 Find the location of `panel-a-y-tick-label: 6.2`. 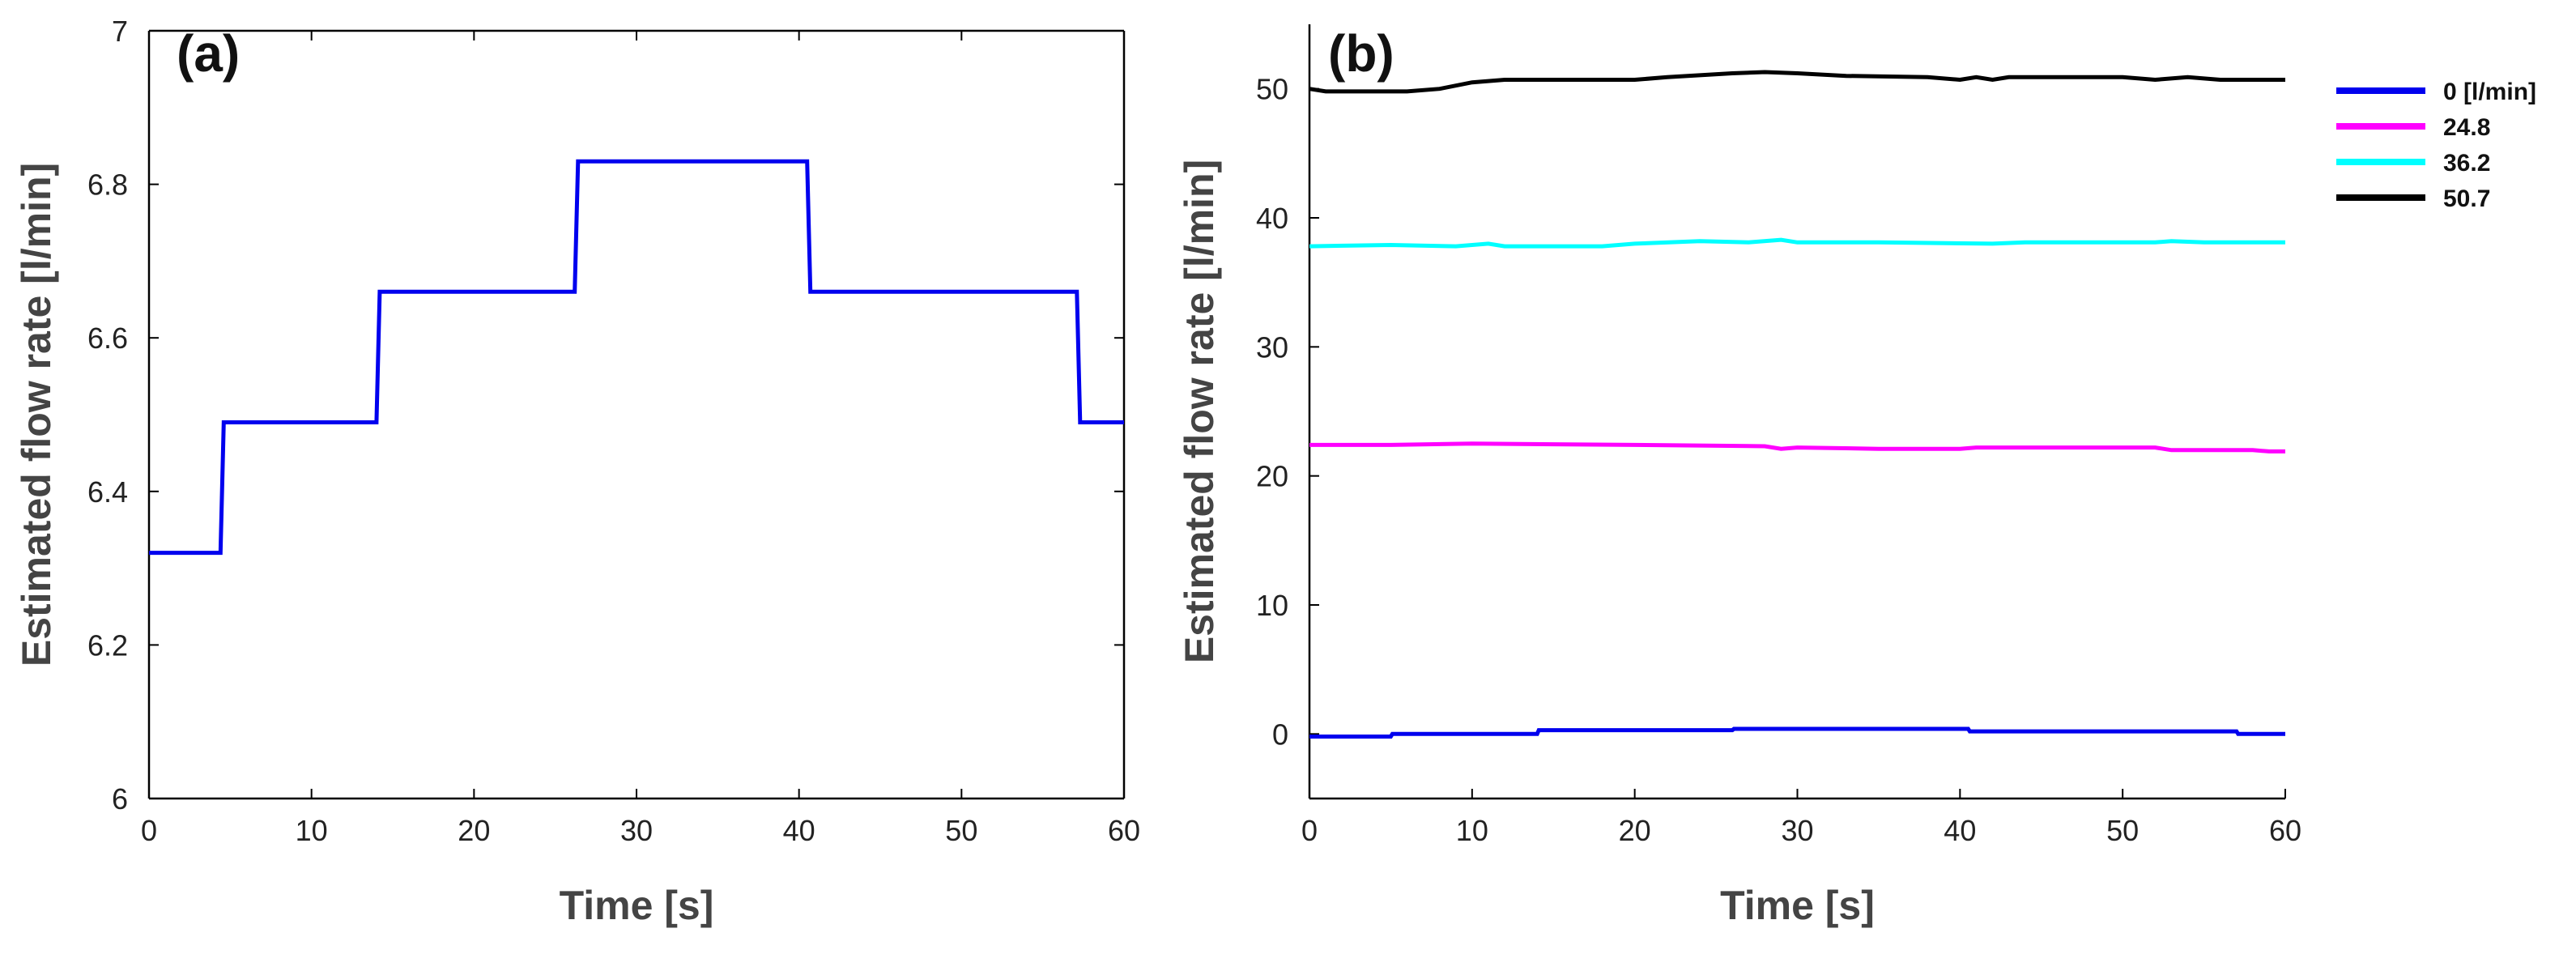

panel-a-y-tick-label: 6.2 is located at coordinates (107, 645).